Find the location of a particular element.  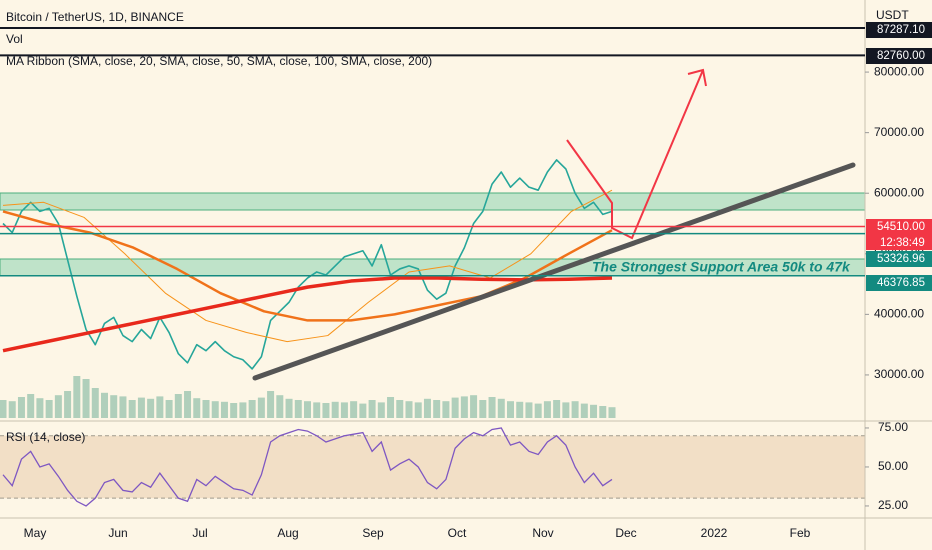

x-tick-label: Oct is located at coordinates (457, 533).